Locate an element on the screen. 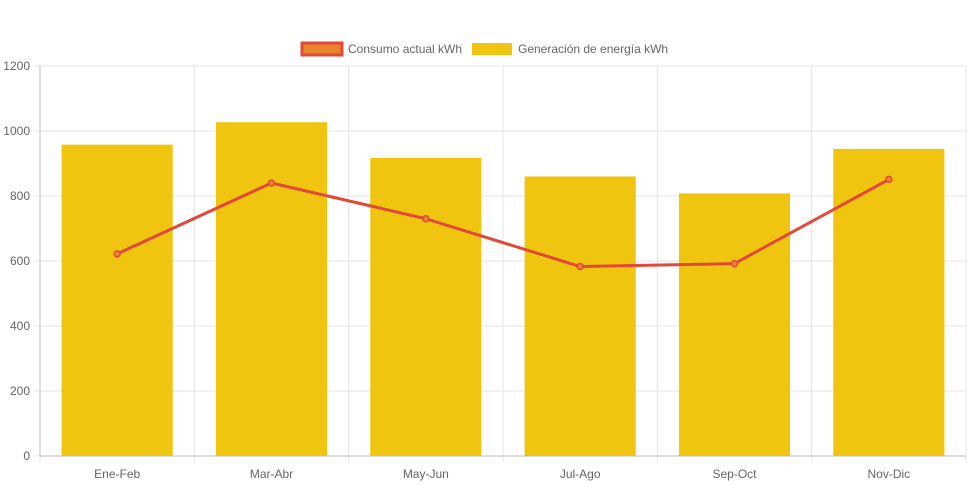 This screenshot has height=485, width=971. y-tick-label: 600 is located at coordinates (20, 261).